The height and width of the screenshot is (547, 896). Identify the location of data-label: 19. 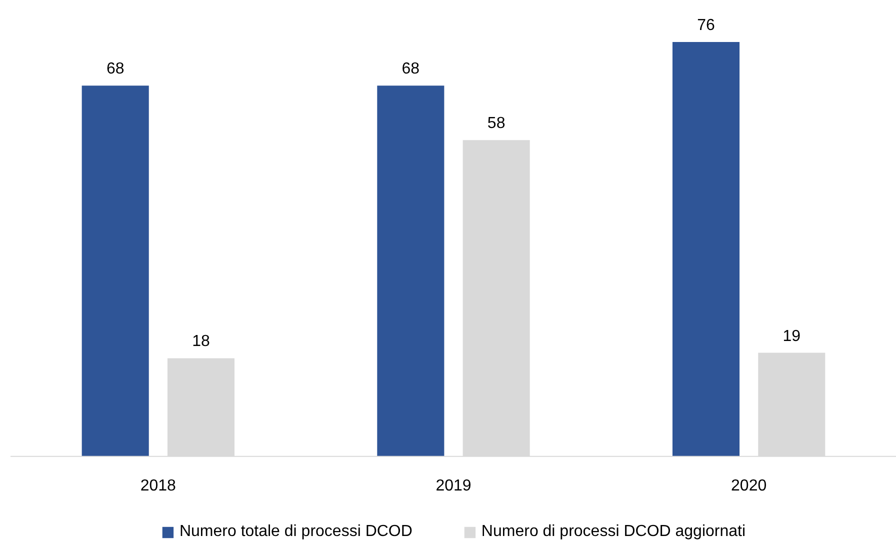
(791, 336).